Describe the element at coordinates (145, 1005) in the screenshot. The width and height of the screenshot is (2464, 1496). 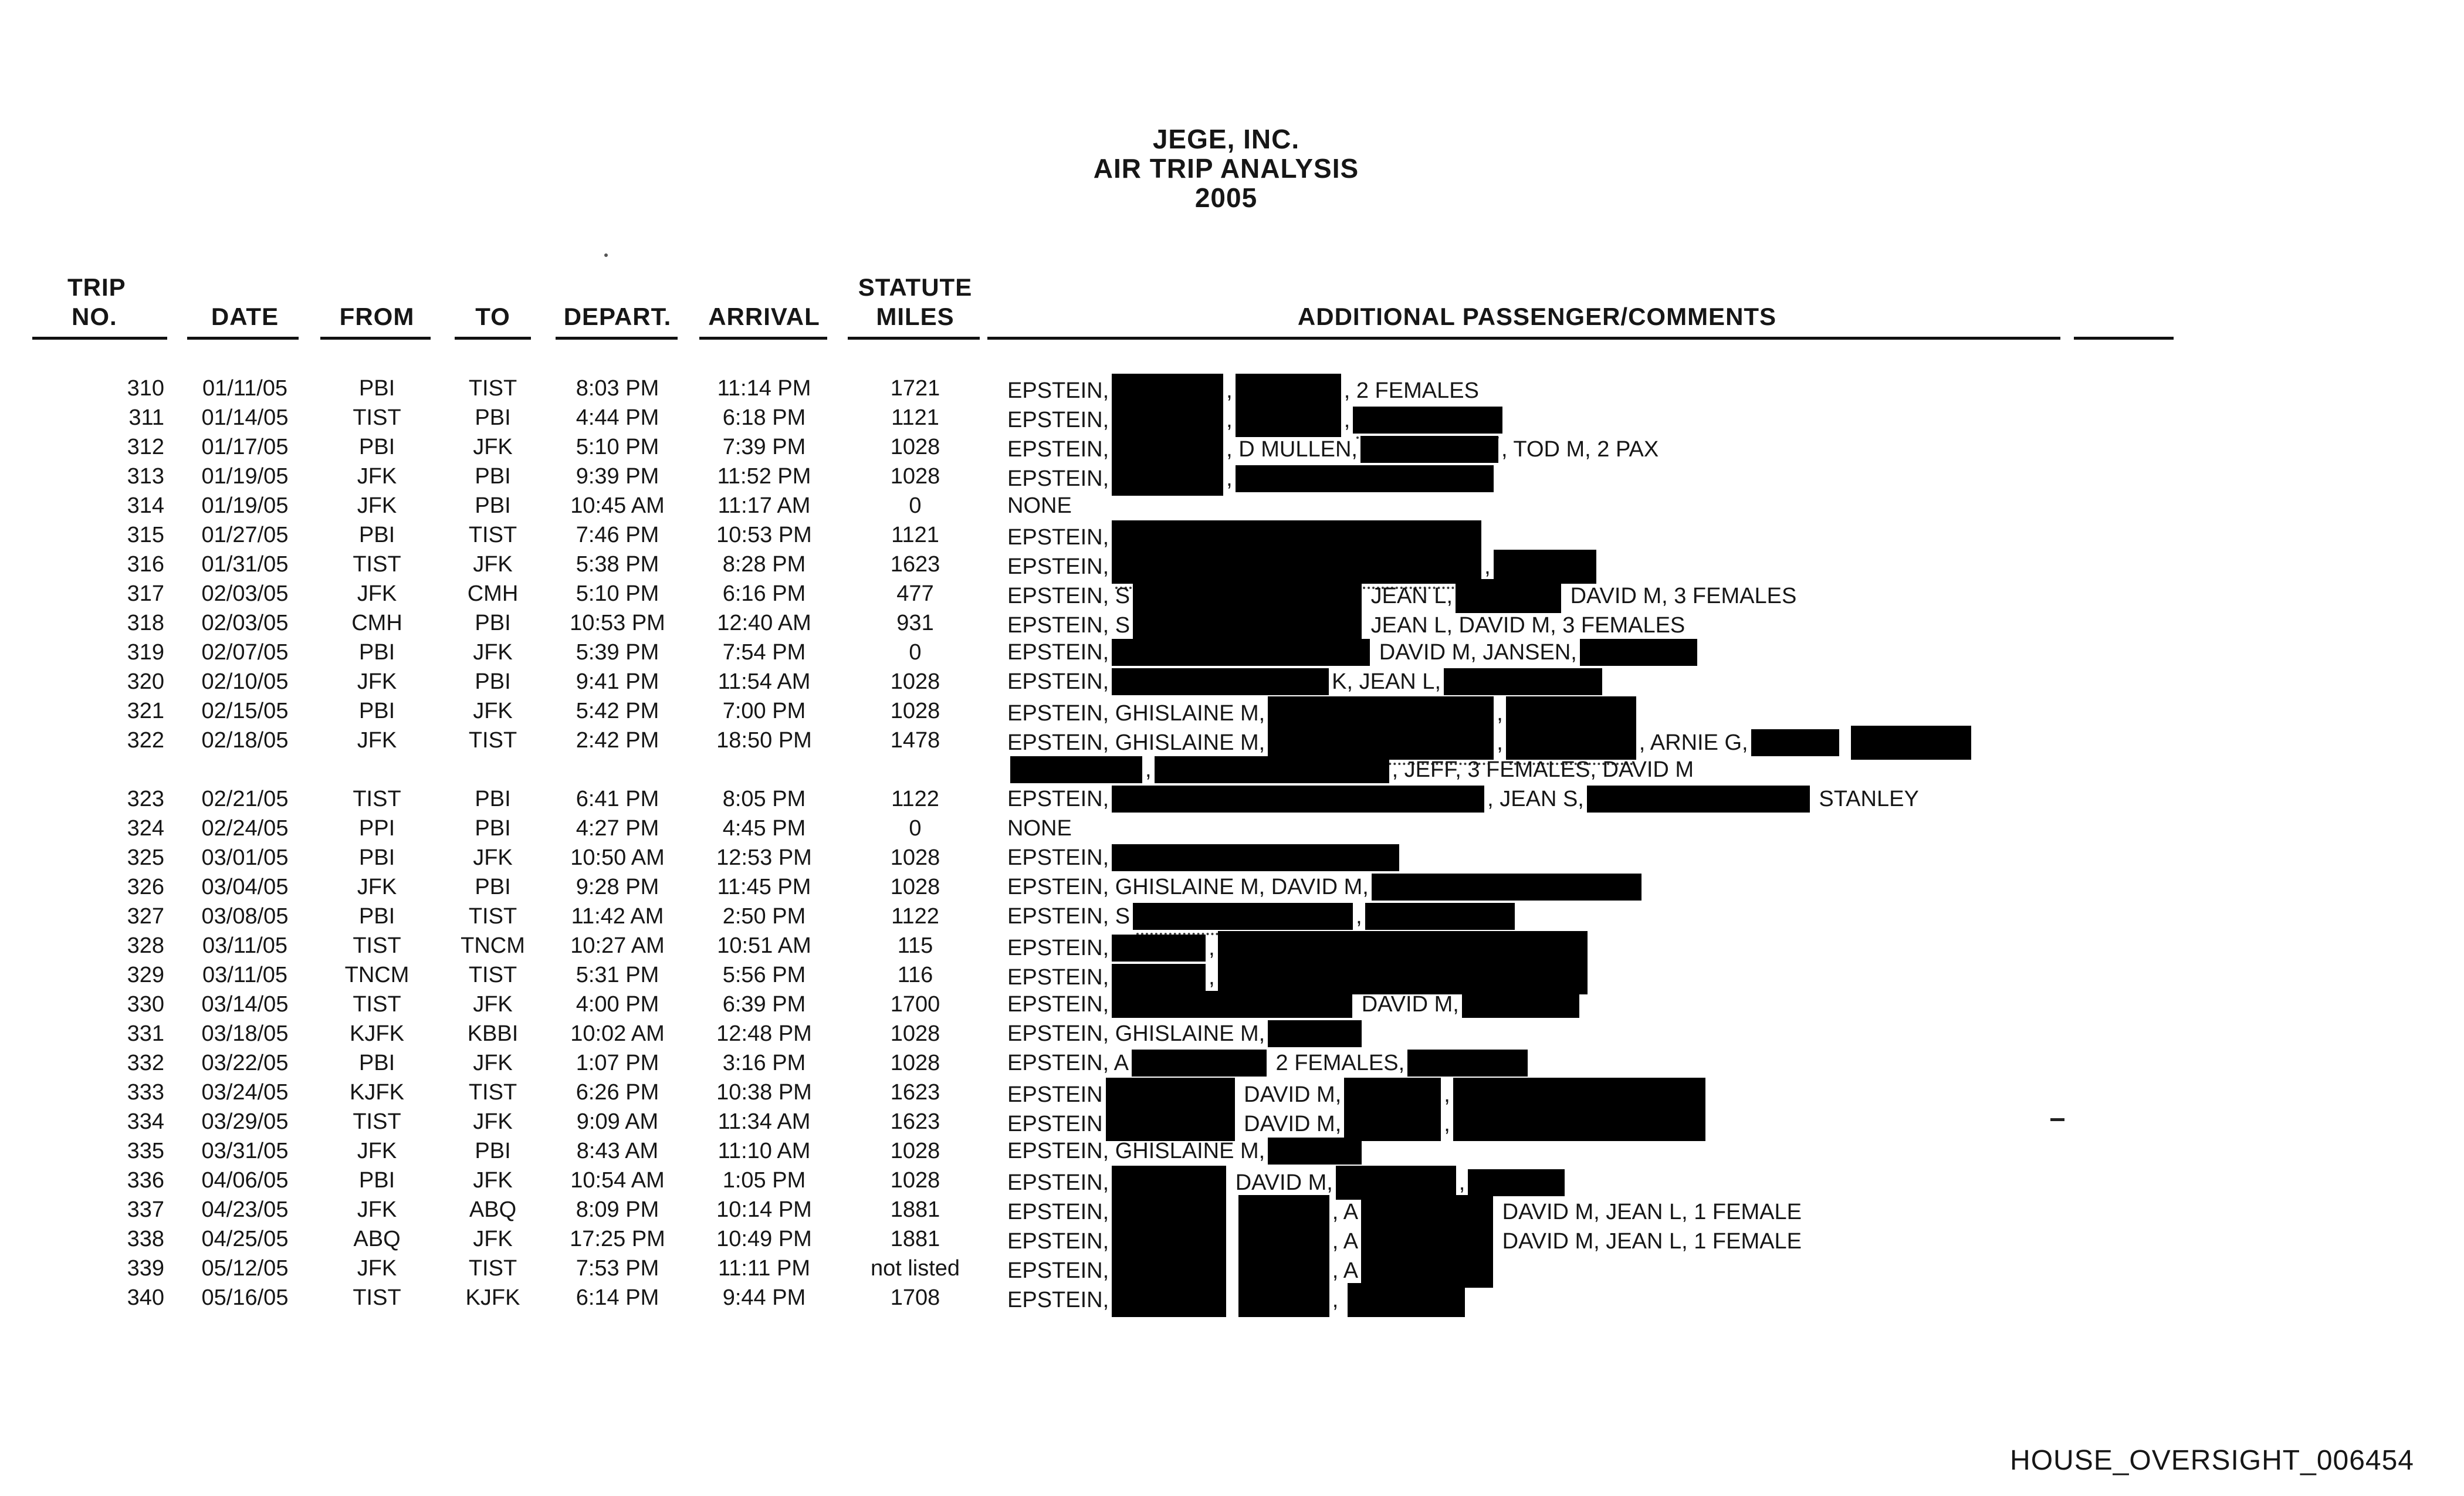
I see `trip-no-cell: 330` at that location.